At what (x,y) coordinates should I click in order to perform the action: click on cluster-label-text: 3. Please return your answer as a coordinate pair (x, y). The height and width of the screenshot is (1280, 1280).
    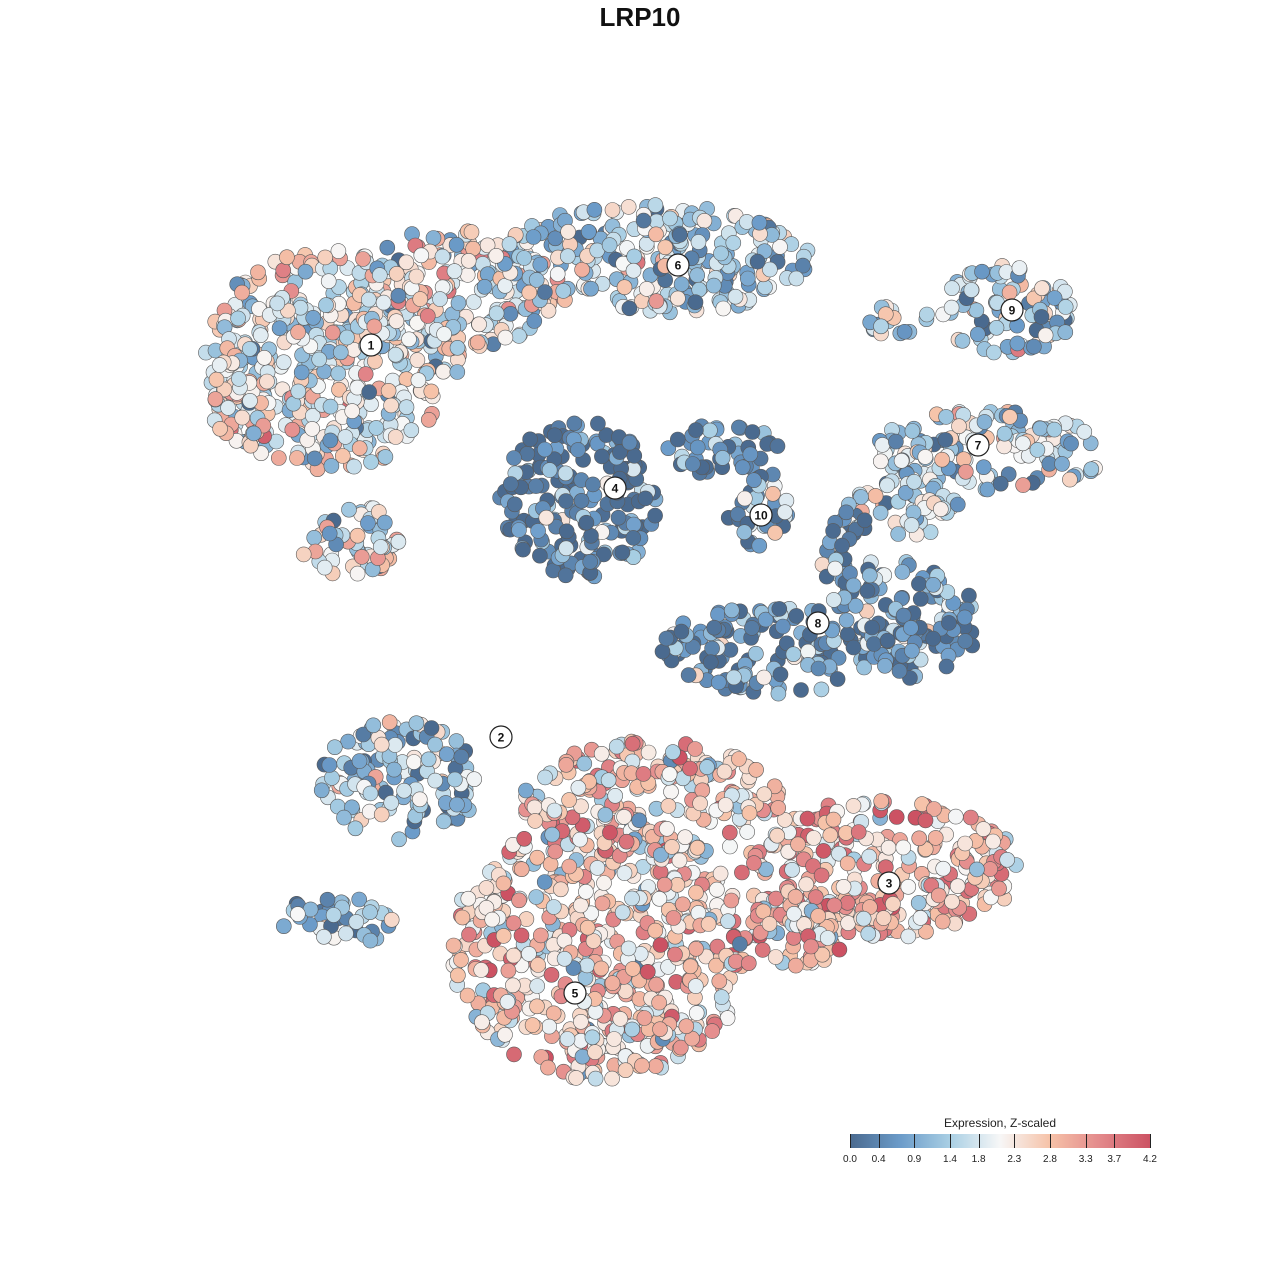
    Looking at the image, I should click on (889, 884).